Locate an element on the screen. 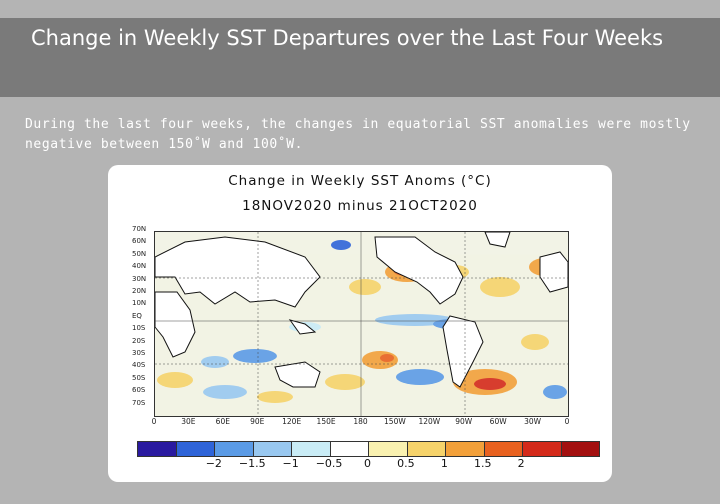 The width and height of the screenshot is (720, 504). colorbar-label: −1 is located at coordinates (290, 463).